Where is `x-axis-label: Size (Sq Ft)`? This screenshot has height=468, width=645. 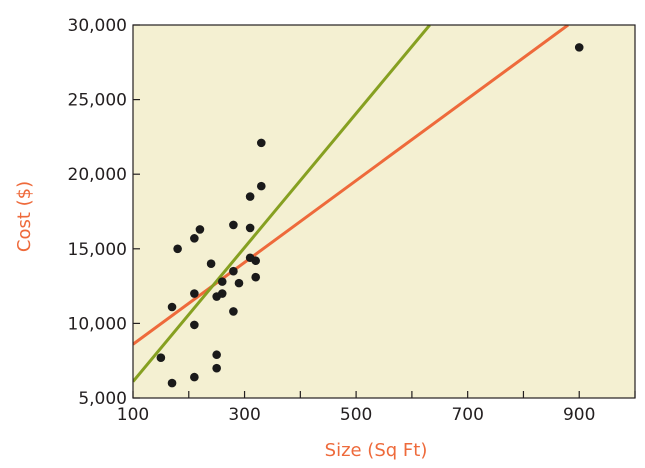 x-axis-label: Size (Sq Ft) is located at coordinates (376, 450).